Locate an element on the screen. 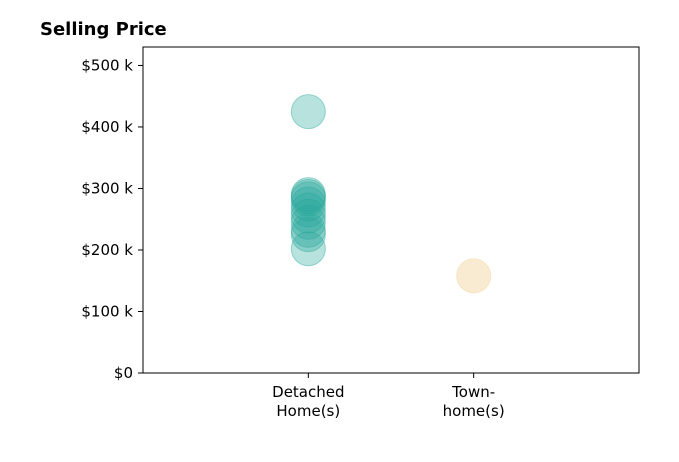  x-tick-label-line: Home(s) is located at coordinates (308, 411).